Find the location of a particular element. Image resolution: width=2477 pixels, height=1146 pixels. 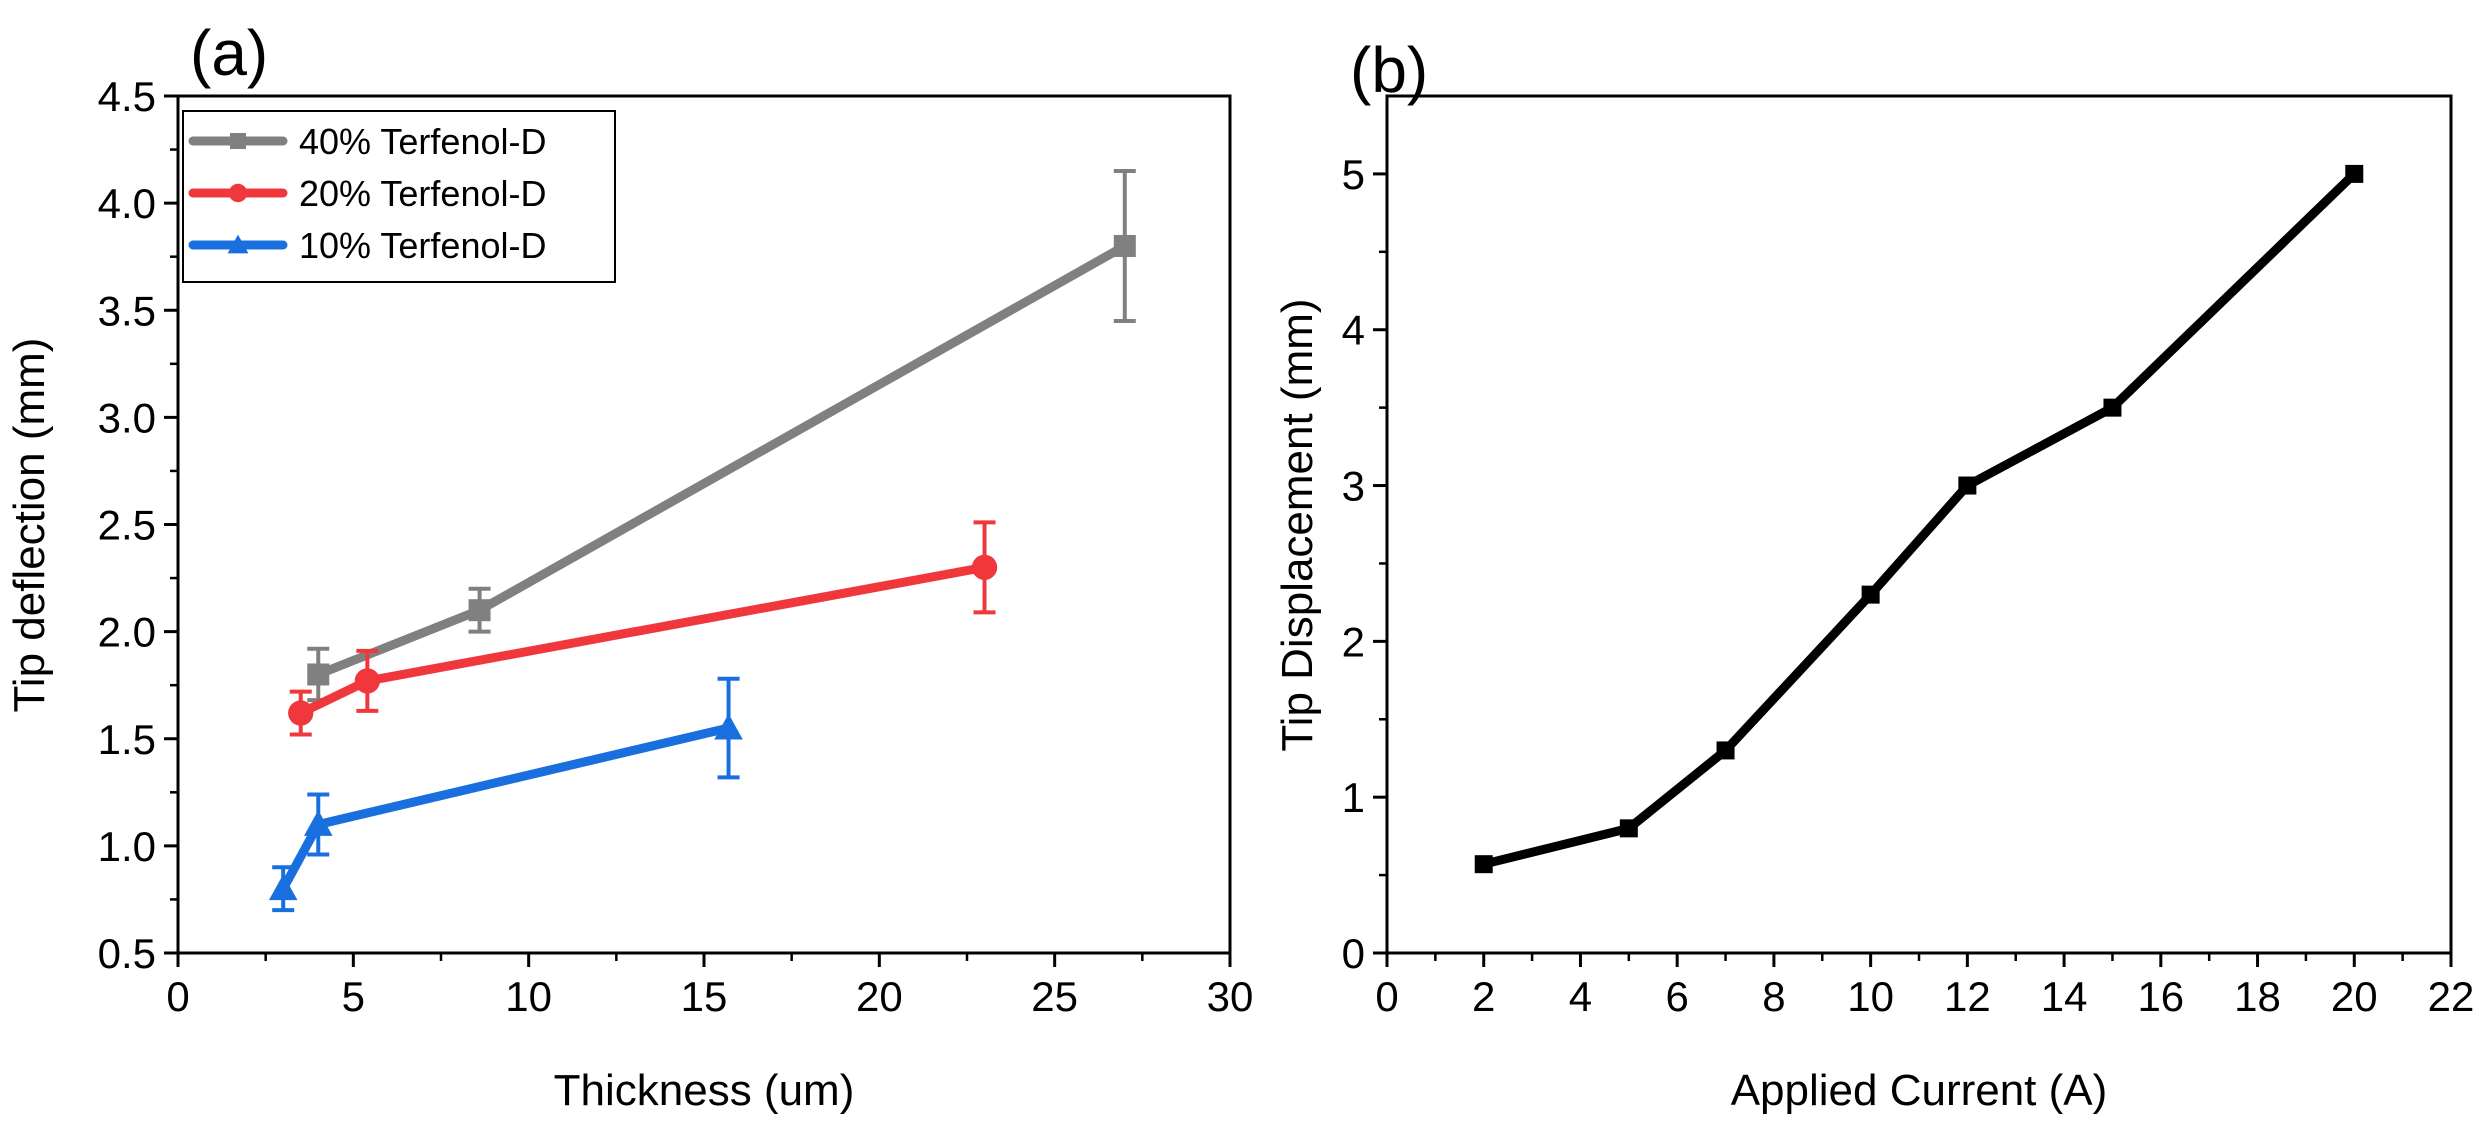

y-tick-label: 1 is located at coordinates (1353, 797).